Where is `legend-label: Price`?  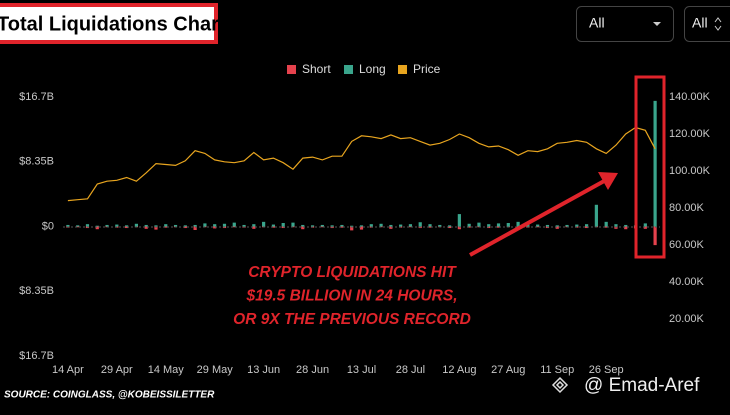
legend-label: Price is located at coordinates (427, 69).